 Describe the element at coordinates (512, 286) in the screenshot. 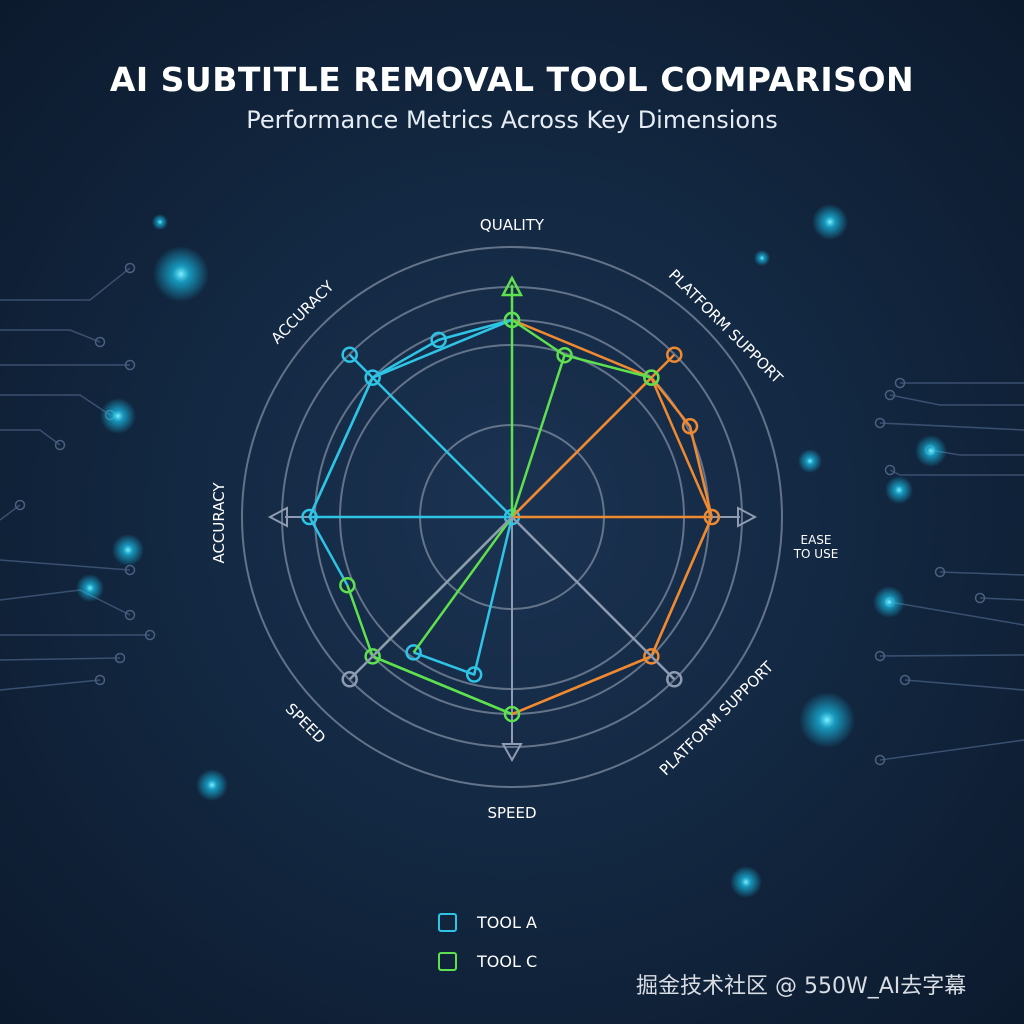

I see `arrow-up-icon` at that location.